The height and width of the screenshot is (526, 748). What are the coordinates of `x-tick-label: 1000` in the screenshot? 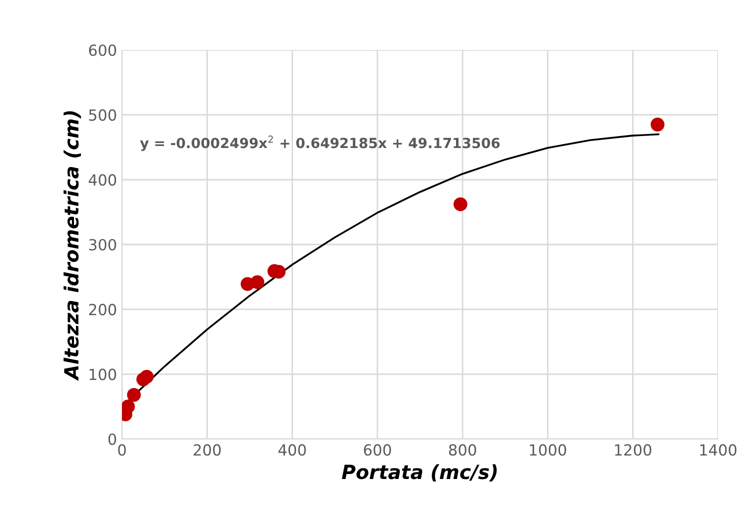 It's located at (548, 450).